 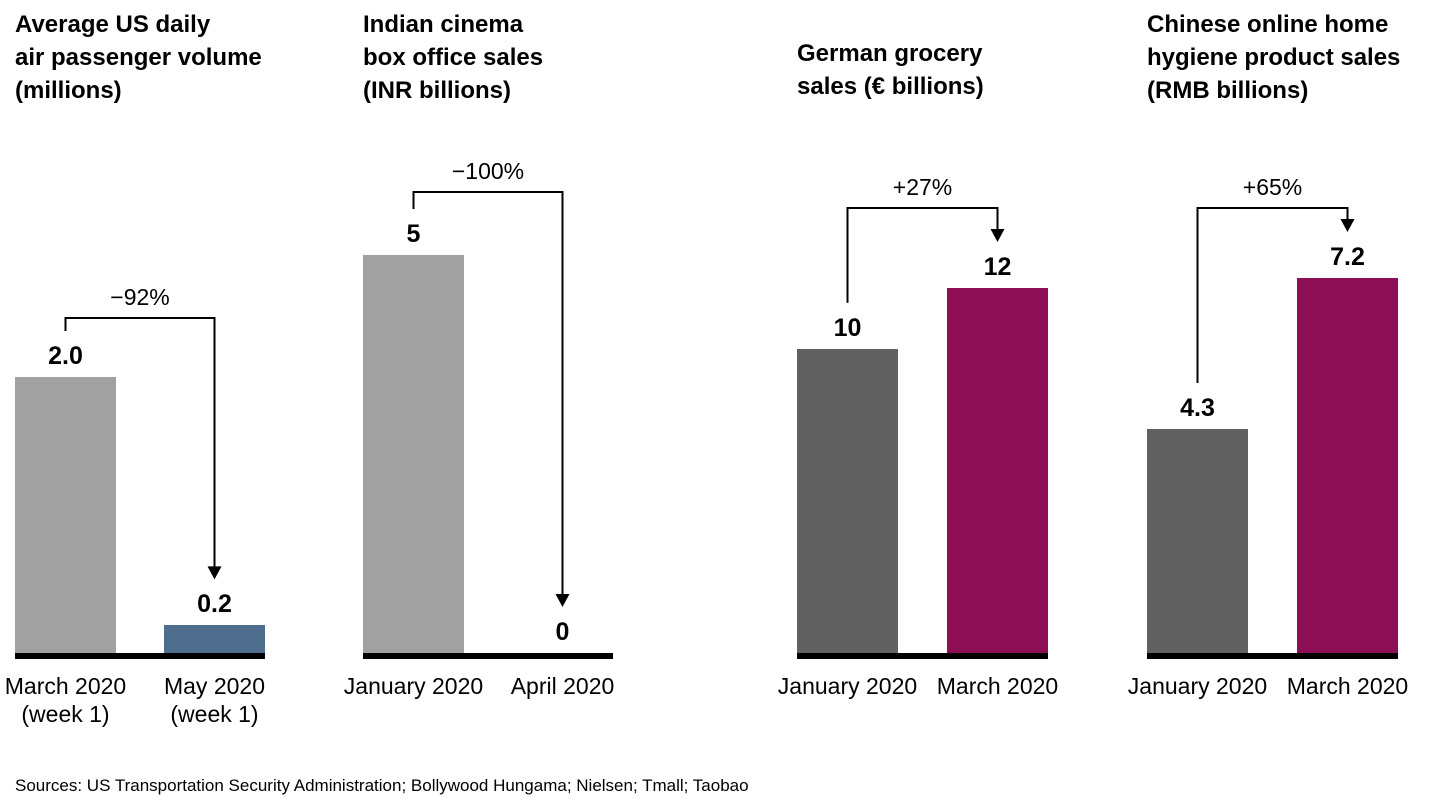 What do you see at coordinates (488, 171) in the screenshot?
I see `change-label: −100%` at bounding box center [488, 171].